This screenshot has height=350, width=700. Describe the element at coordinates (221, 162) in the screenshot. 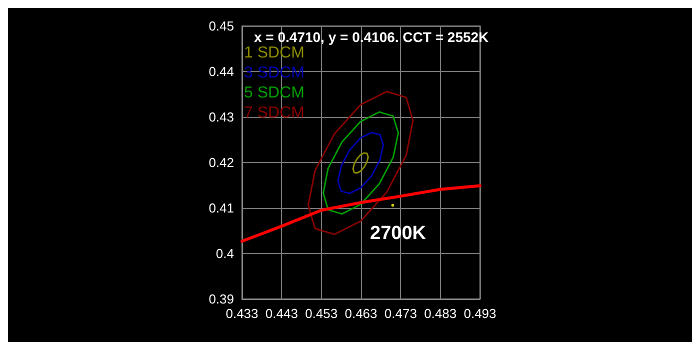

I see `y-tick-label: 0.42` at that location.